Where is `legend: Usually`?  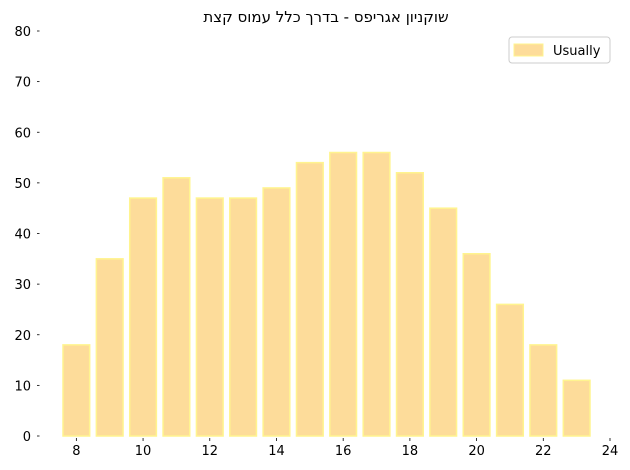
legend: Usually is located at coordinates (559, 50).